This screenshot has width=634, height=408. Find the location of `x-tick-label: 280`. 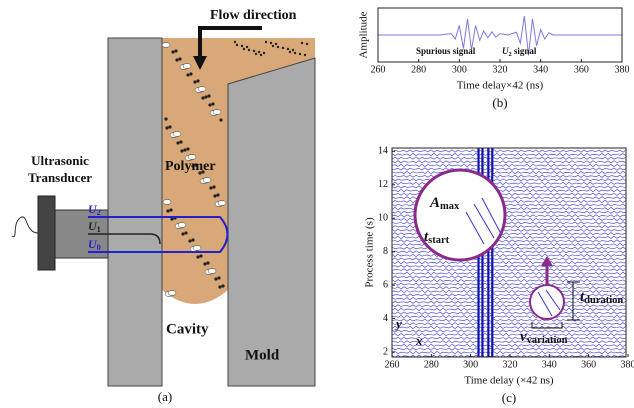

x-tick-label: 280 is located at coordinates (418, 69).